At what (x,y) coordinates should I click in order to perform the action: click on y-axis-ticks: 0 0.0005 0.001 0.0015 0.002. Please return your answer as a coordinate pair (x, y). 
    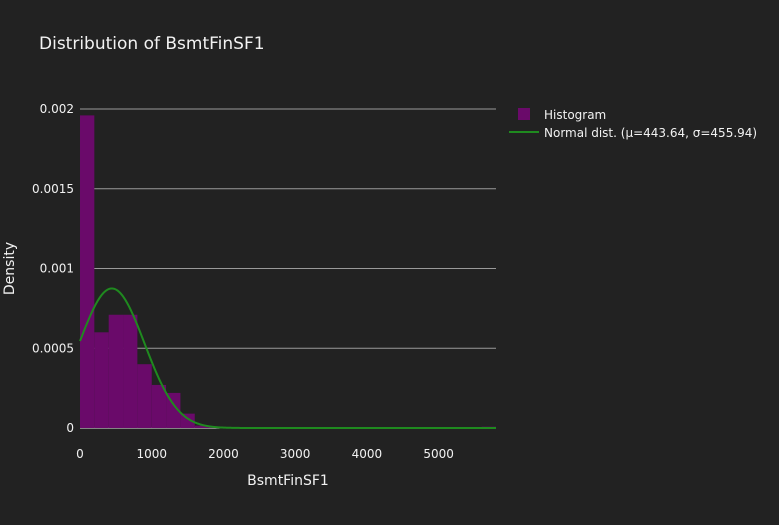
    Looking at the image, I should click on (53, 268).